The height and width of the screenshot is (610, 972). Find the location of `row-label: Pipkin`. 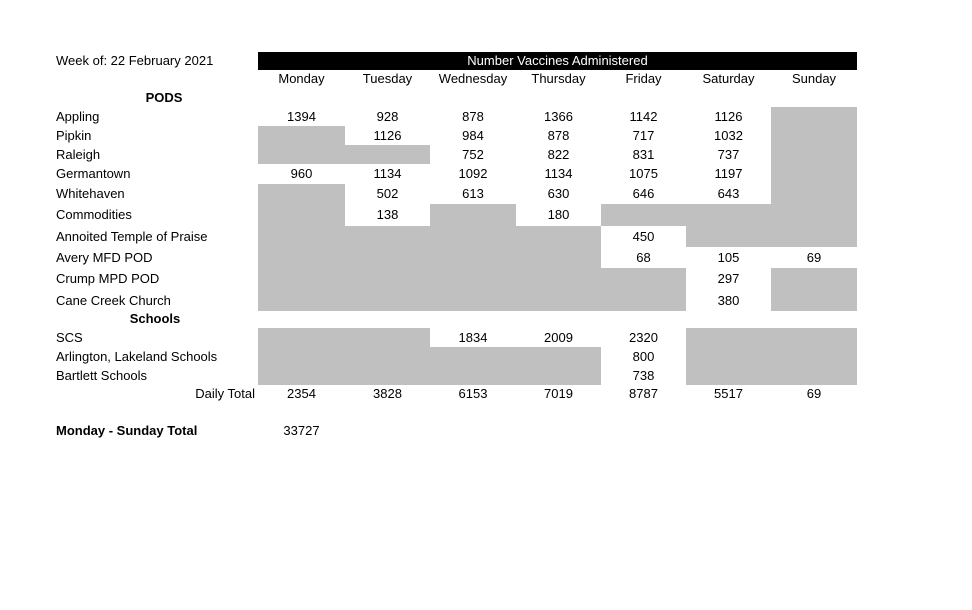

row-label: Pipkin is located at coordinates (74, 135).